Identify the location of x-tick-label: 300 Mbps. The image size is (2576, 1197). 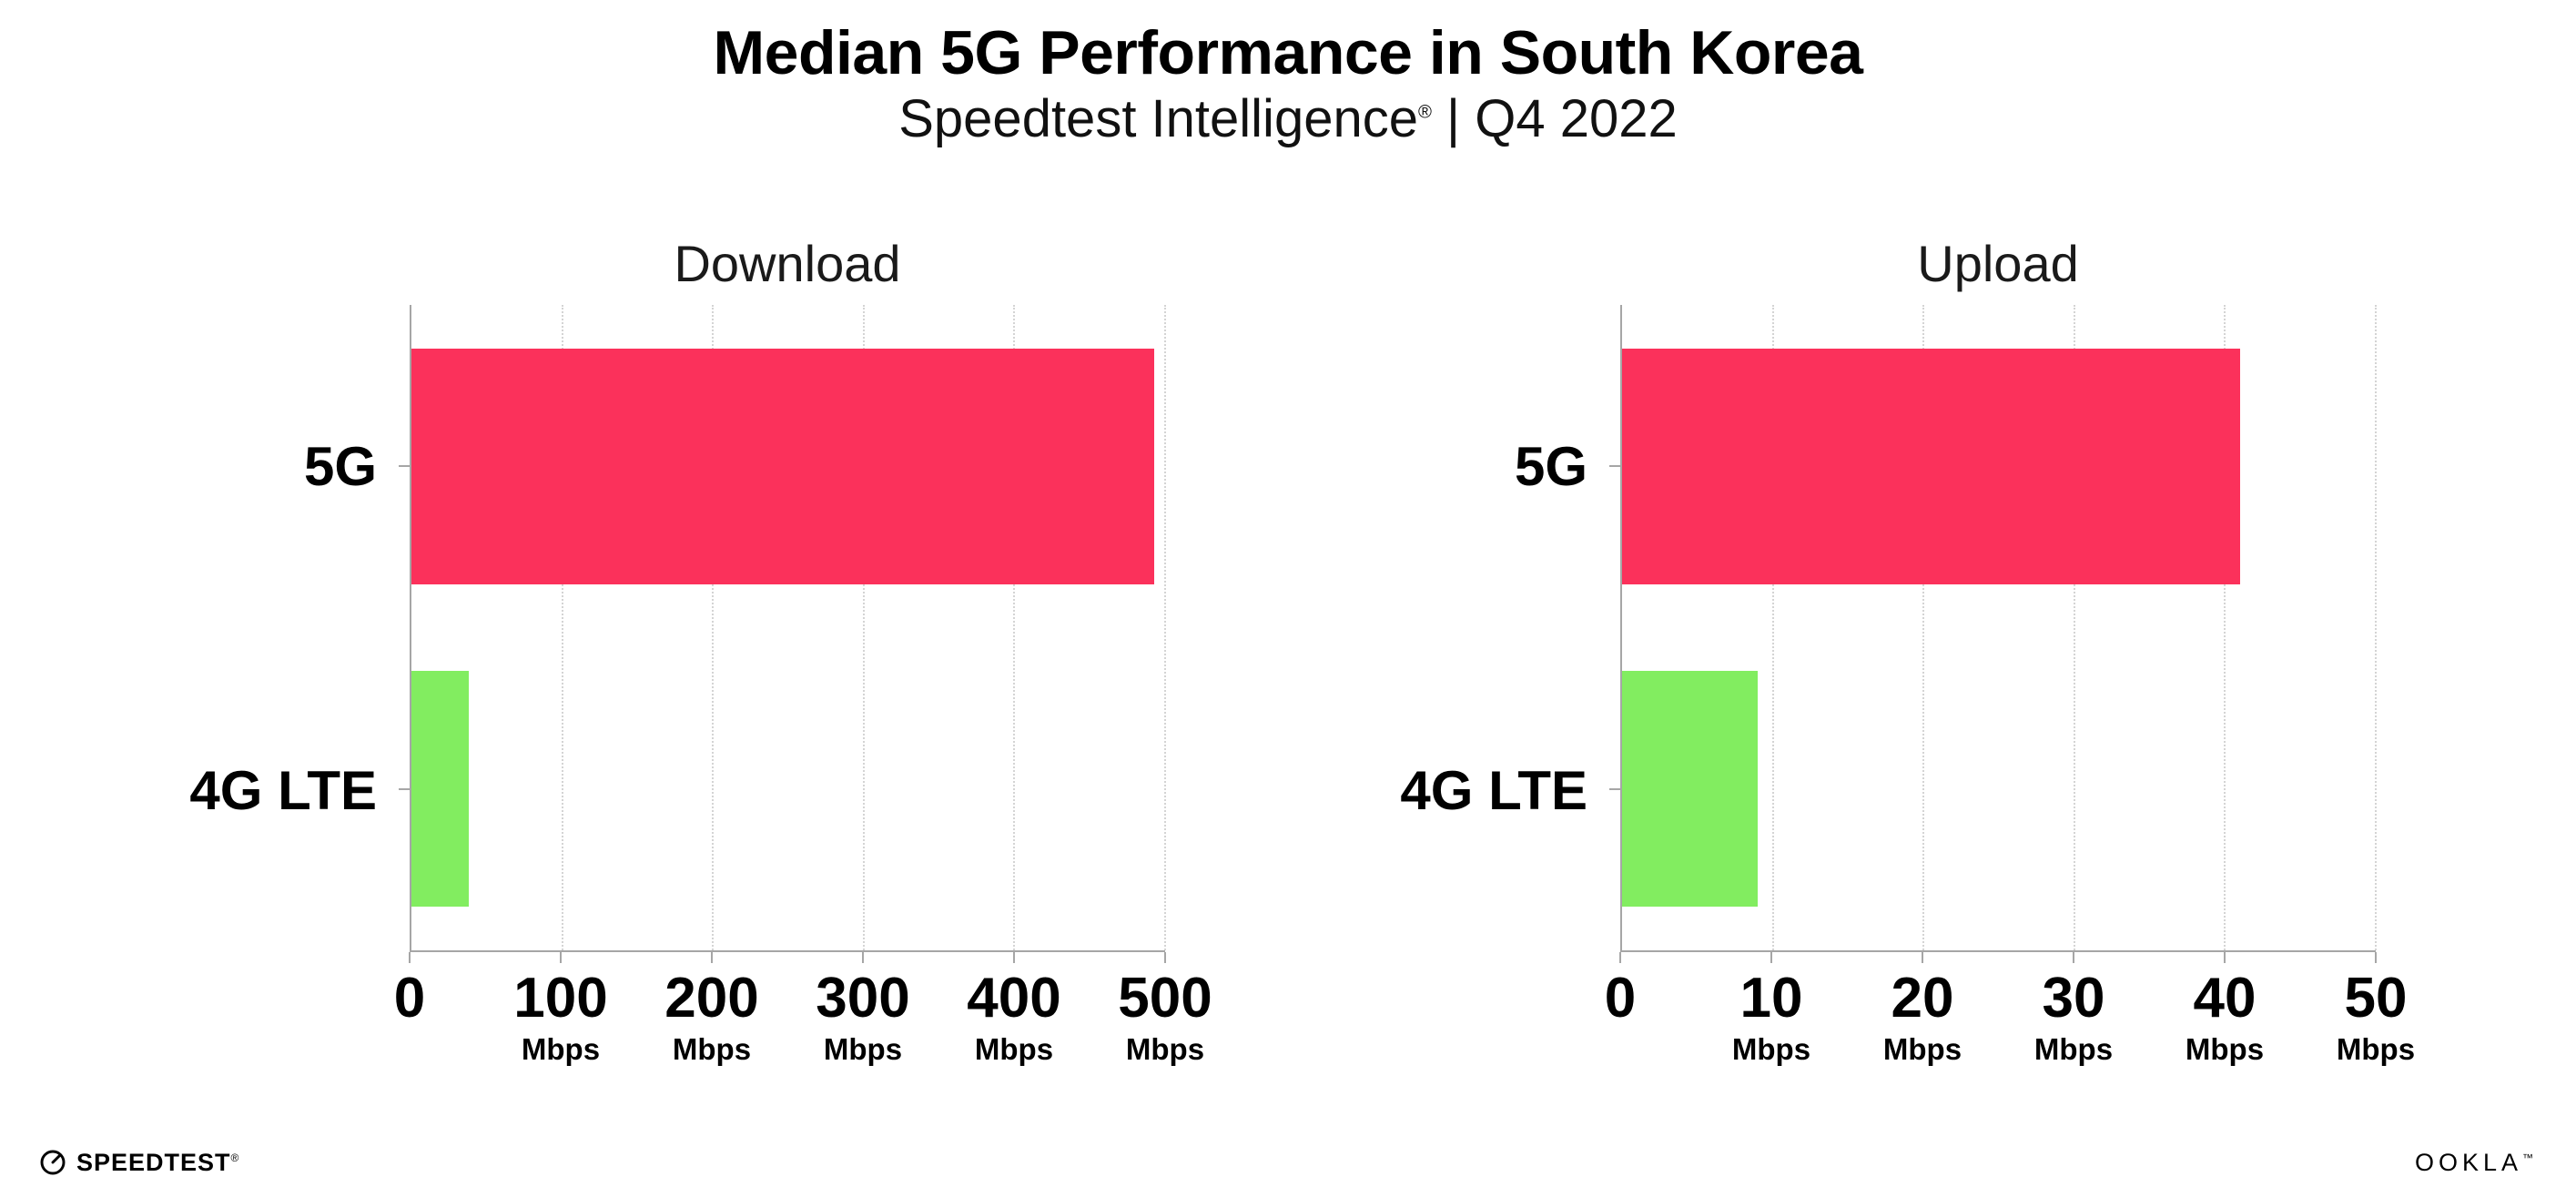
(863, 1016).